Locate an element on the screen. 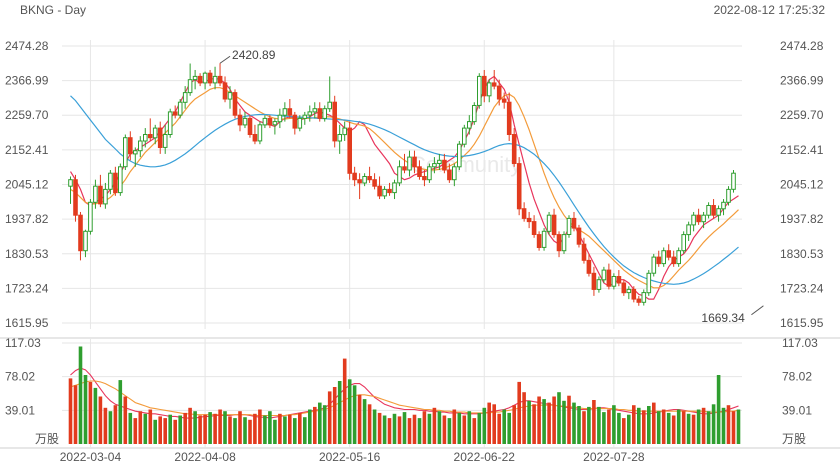 The height and width of the screenshot is (470, 840). price-tick-left: 1937.82 is located at coordinates (27, 219).